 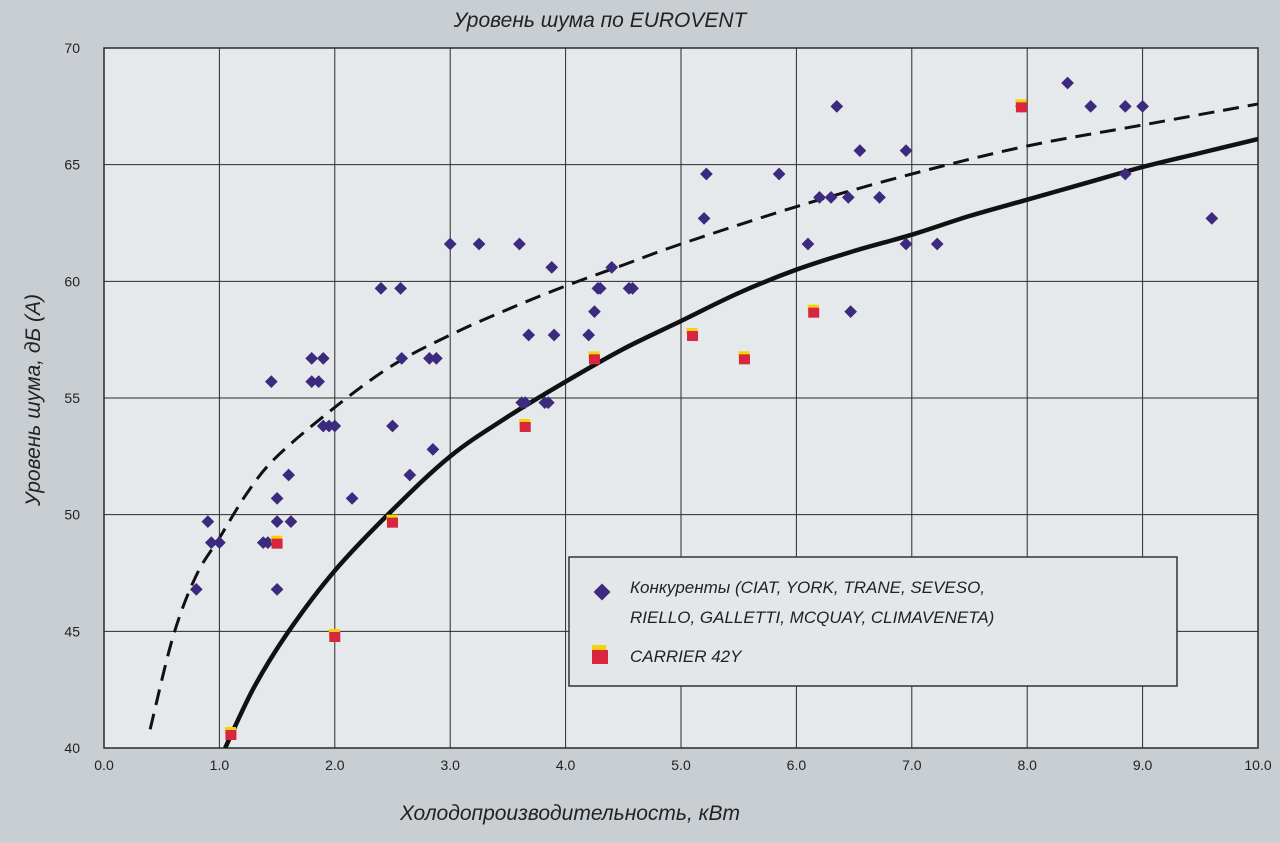 What do you see at coordinates (601, 20) in the screenshot?
I see `chart-title: Уровень шума по EUROVENT` at bounding box center [601, 20].